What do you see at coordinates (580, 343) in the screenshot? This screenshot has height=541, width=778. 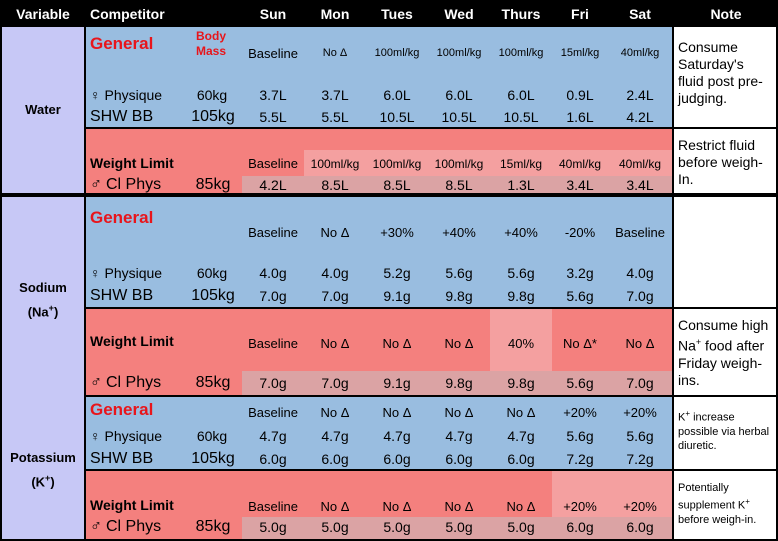 I see `sodium-wl-change-fri: No Δ*` at bounding box center [580, 343].